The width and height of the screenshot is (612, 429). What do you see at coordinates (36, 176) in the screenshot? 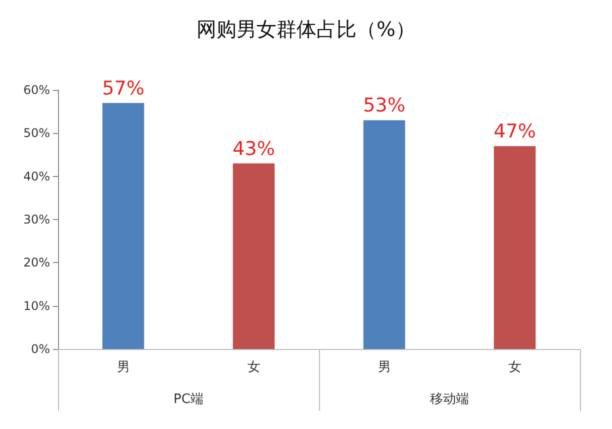
I see `y-tick-label: 40%` at bounding box center [36, 176].